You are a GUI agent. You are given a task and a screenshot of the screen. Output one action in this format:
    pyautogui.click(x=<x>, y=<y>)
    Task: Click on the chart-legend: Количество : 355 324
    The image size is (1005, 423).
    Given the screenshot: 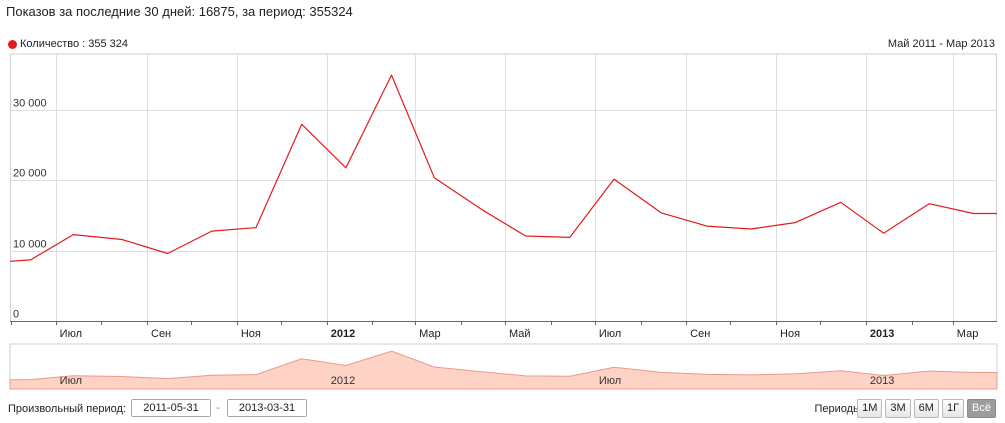 What is the action you would take?
    pyautogui.click(x=68, y=44)
    